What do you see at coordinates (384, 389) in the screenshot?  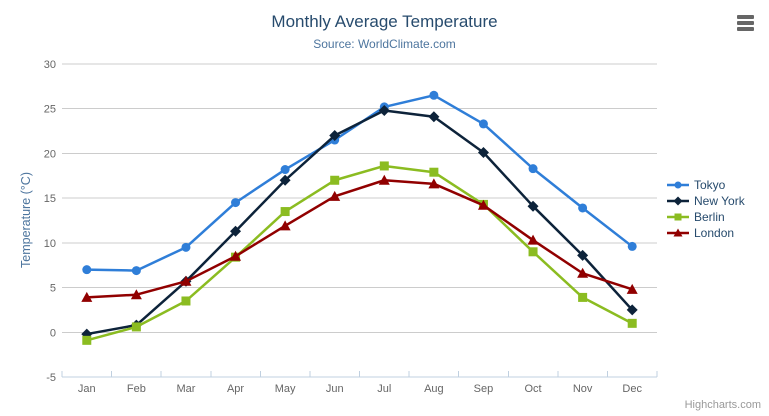 I see `x-axis-tick-label: Jul` at bounding box center [384, 389].